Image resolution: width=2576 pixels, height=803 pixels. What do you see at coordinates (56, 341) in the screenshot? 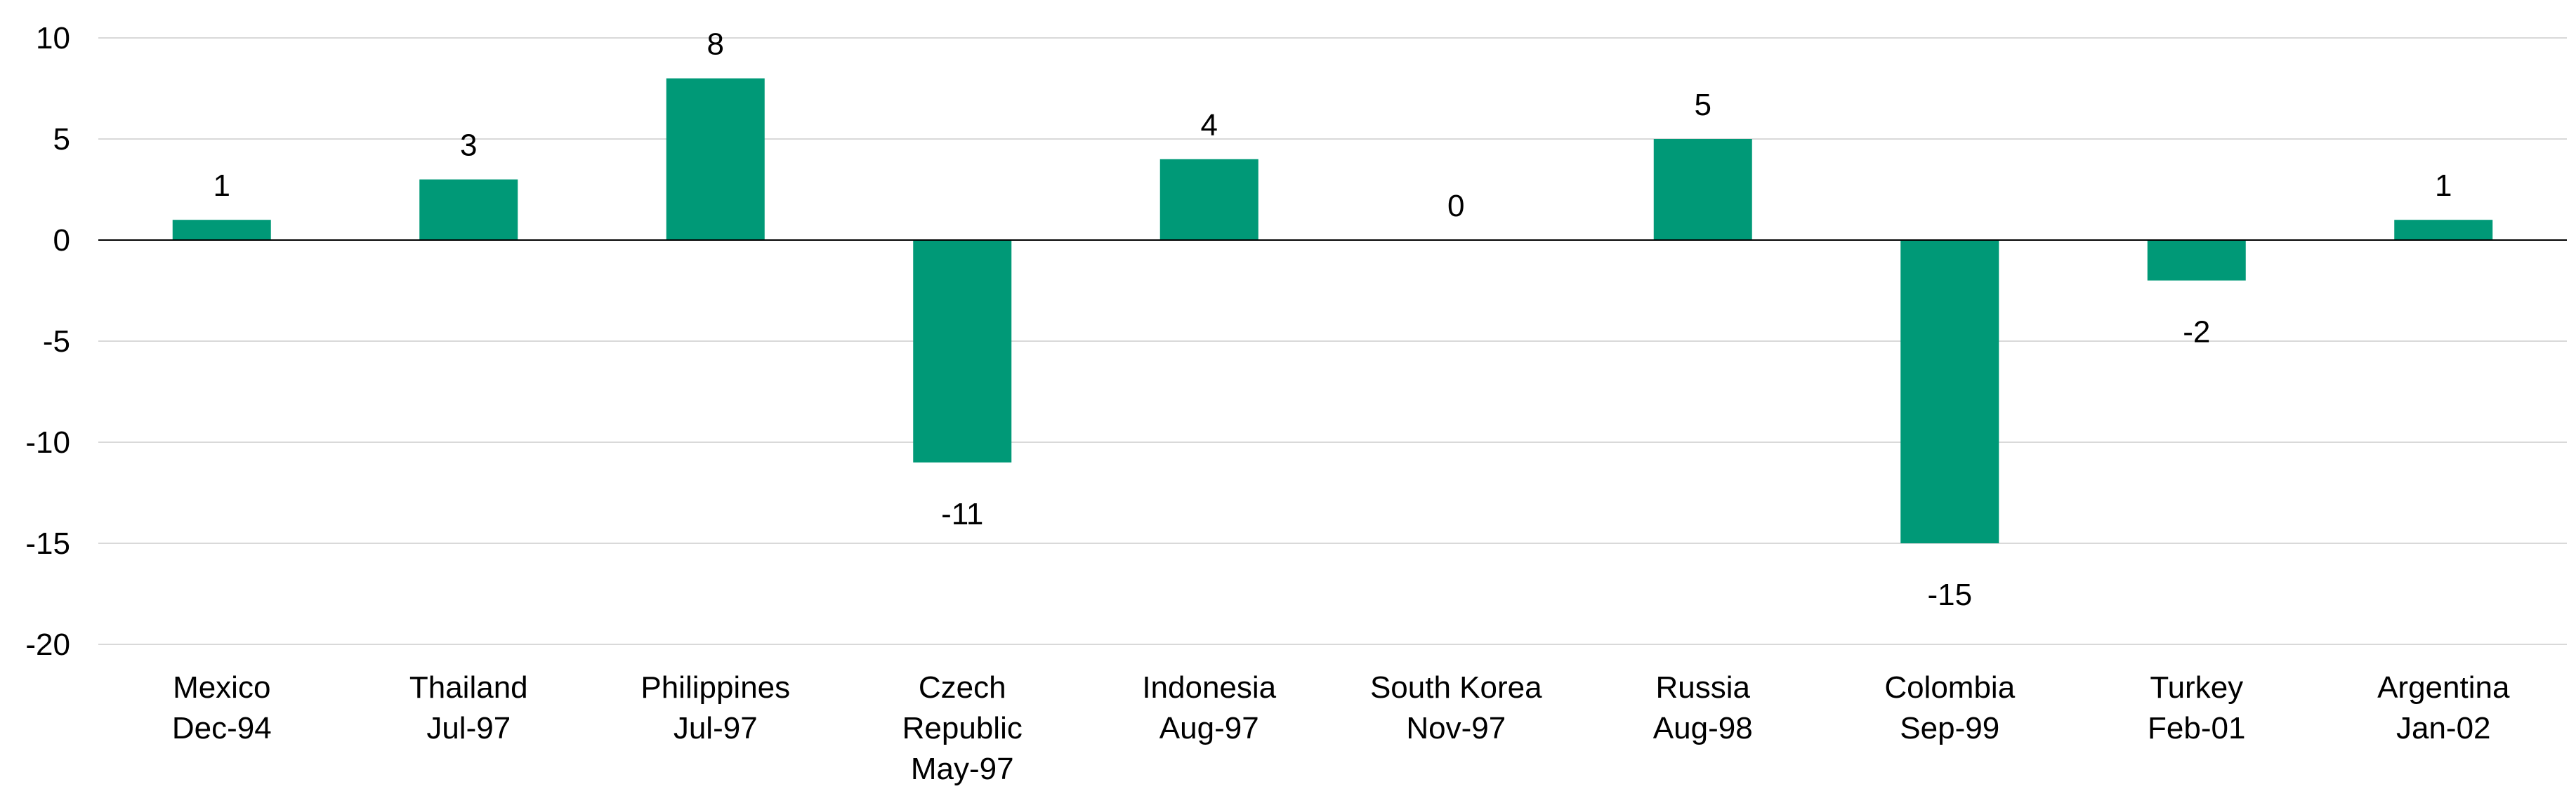
I see `y-tick-label: -5` at bounding box center [56, 341].